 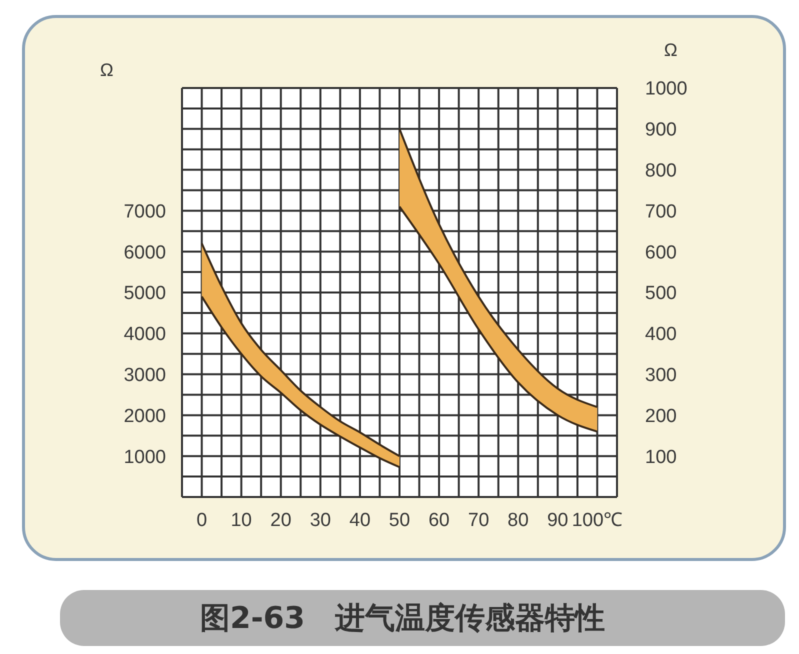 I want to click on y2-tick-label: 400, so click(x=661, y=335).